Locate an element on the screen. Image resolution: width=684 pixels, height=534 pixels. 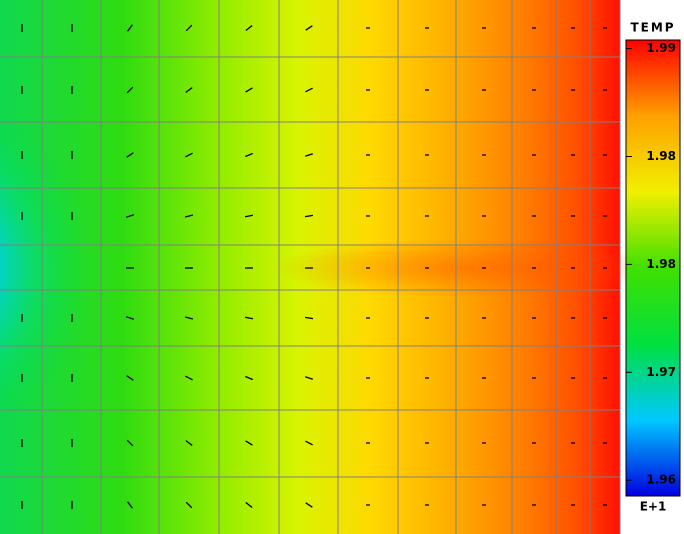
field-band is located at coordinates (470, 268).